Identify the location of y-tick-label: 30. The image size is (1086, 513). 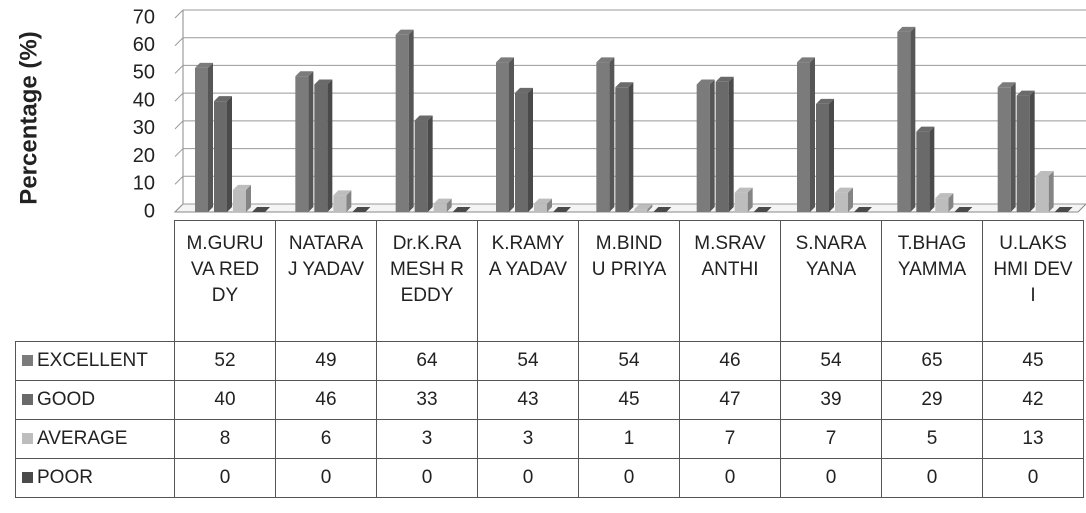
(144, 128).